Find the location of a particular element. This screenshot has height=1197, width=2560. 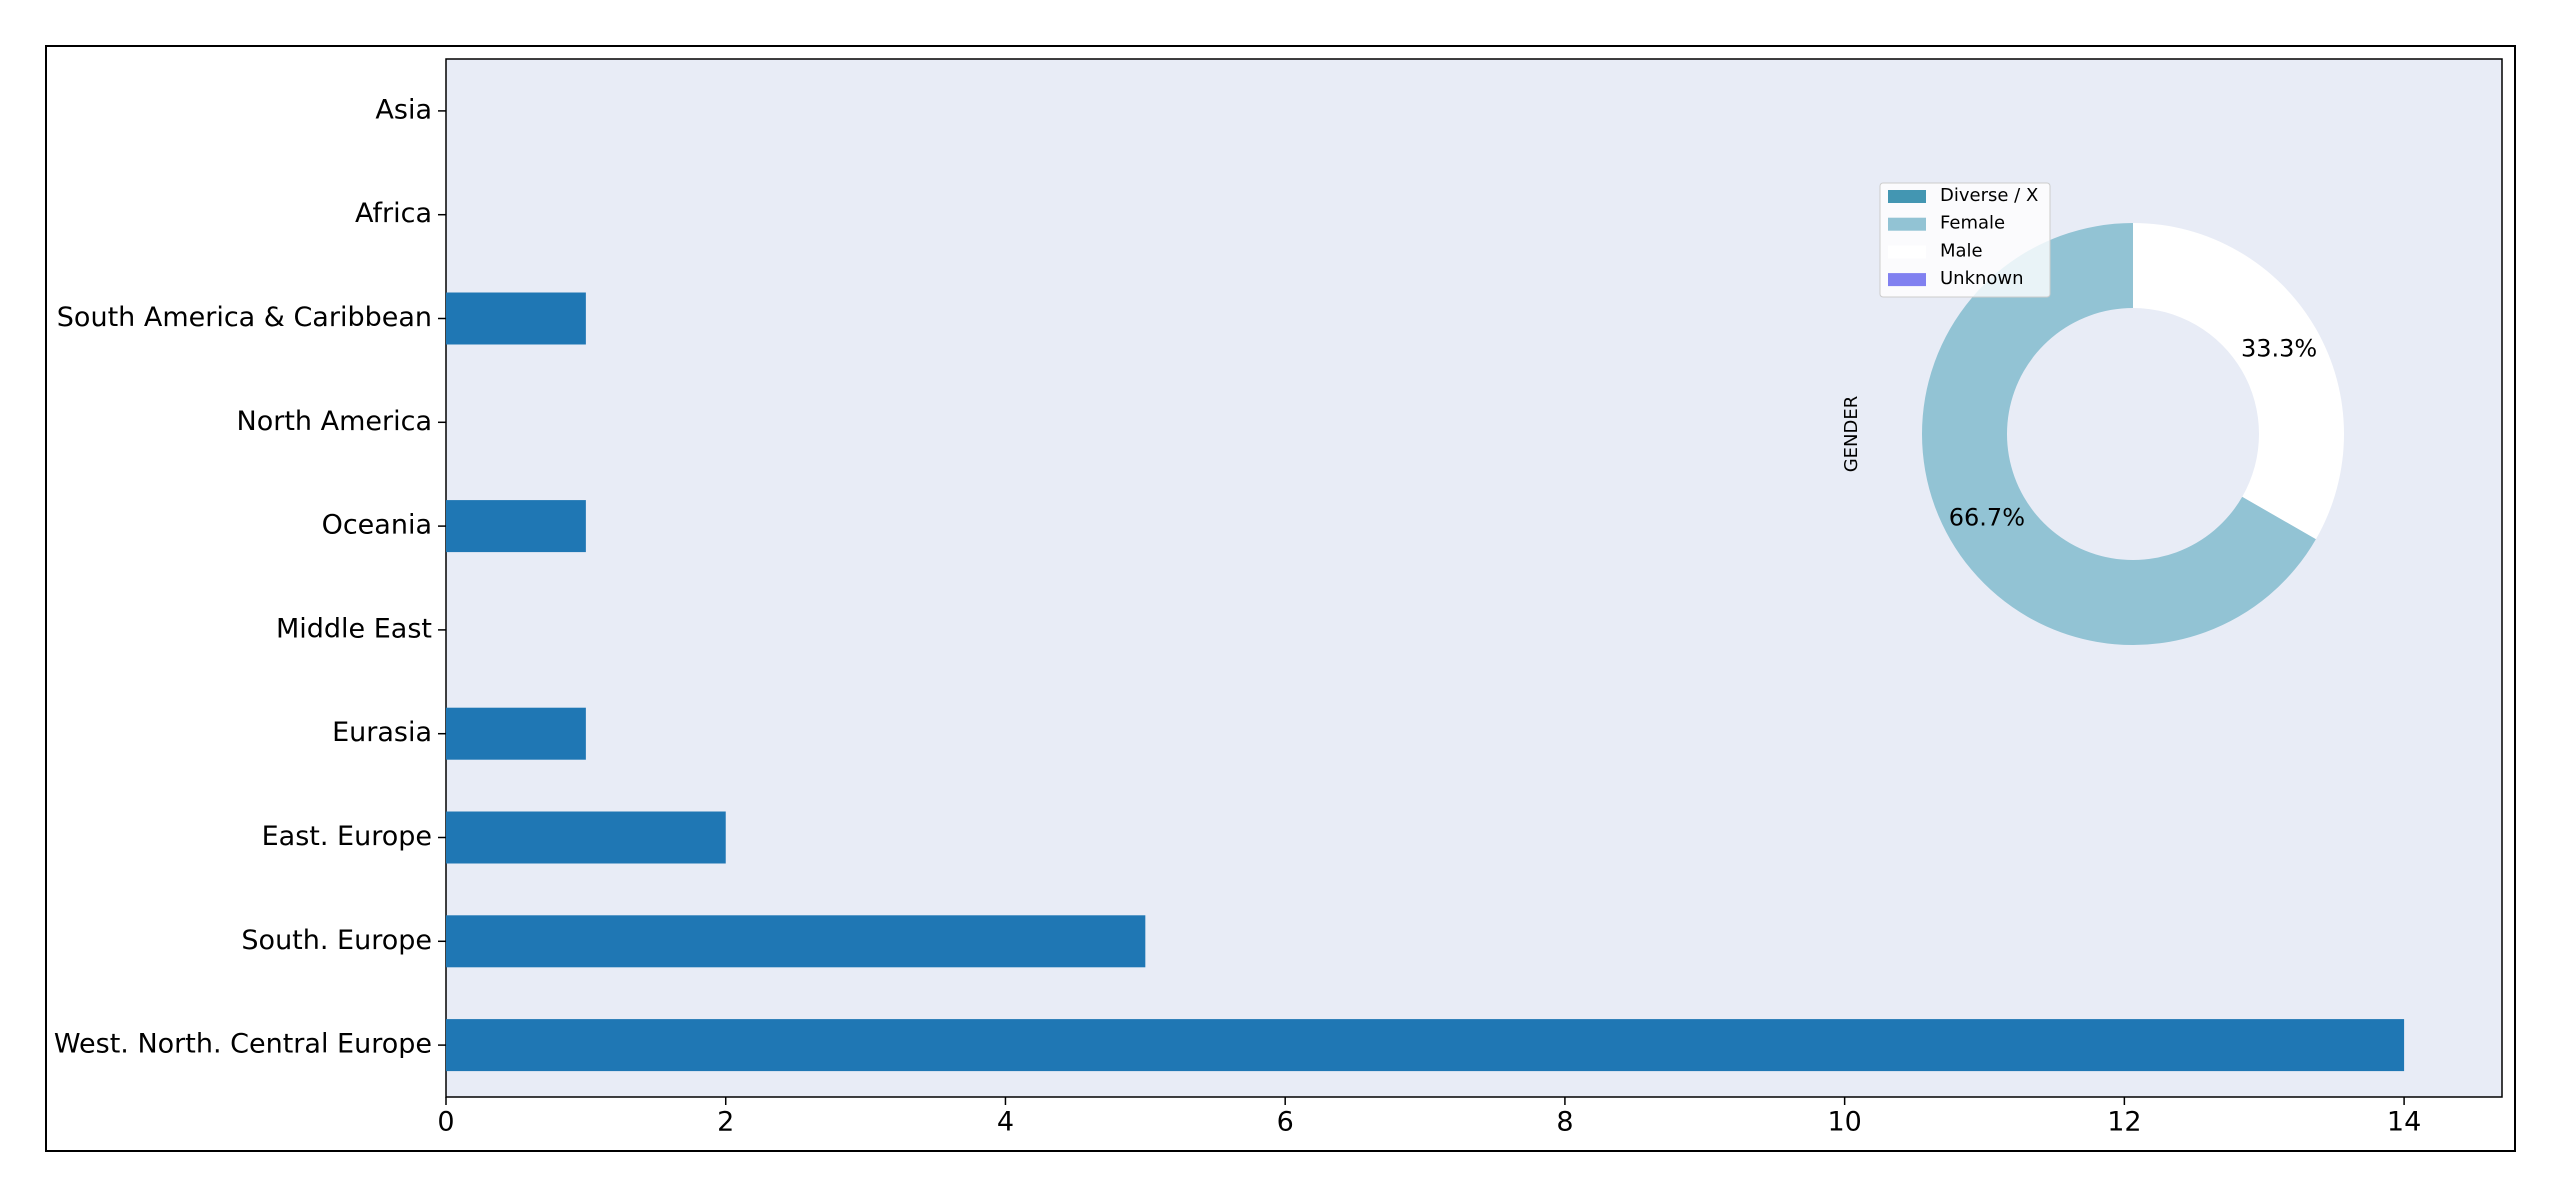

slice-label: 33.3% is located at coordinates (2279, 348).